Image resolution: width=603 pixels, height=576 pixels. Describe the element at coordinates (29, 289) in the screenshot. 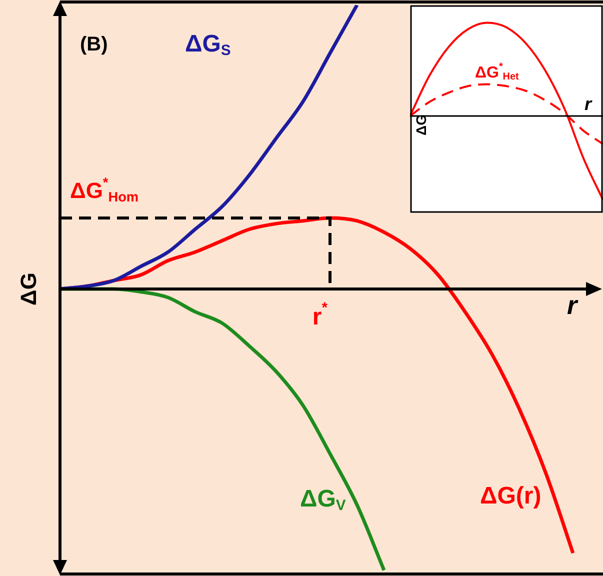

I see `y-axis-title: ΔG` at that location.